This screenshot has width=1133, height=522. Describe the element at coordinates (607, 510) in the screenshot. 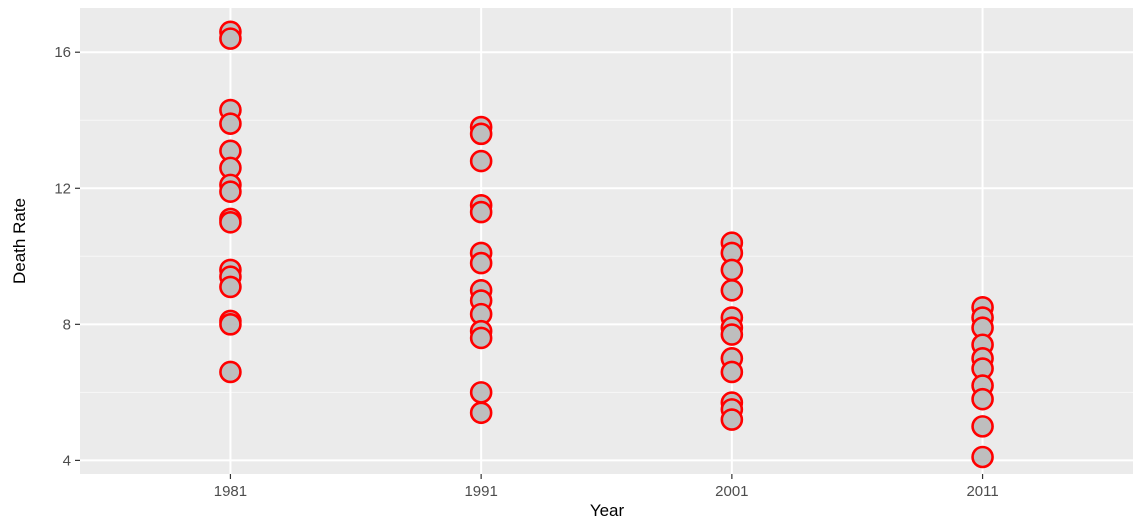

I see `x-axis-title: Year` at that location.